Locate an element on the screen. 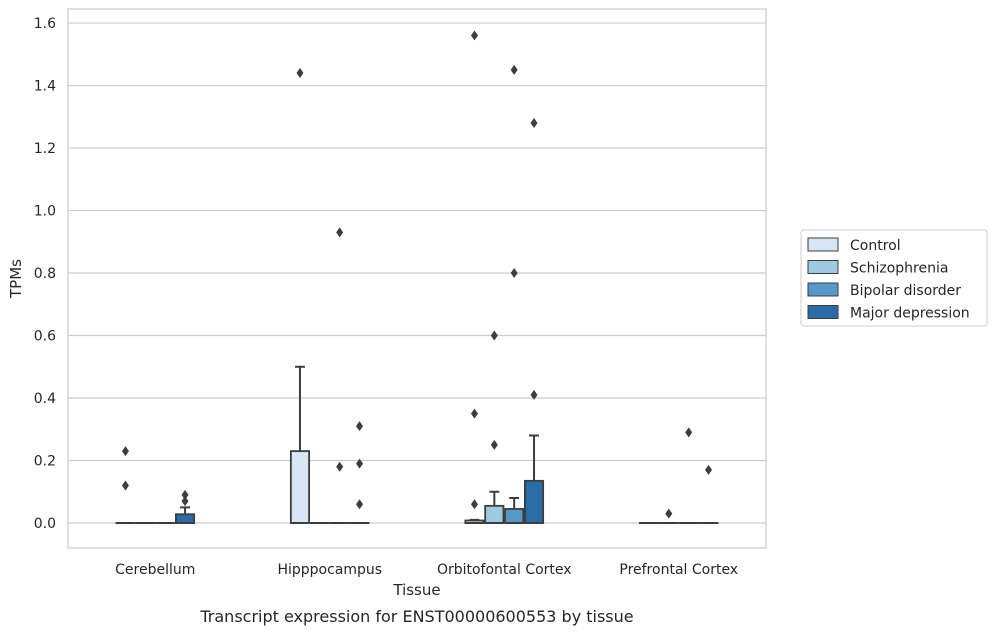 This screenshot has width=997, height=634. x-tick-label: Orbitofontal Cortex is located at coordinates (504, 570).